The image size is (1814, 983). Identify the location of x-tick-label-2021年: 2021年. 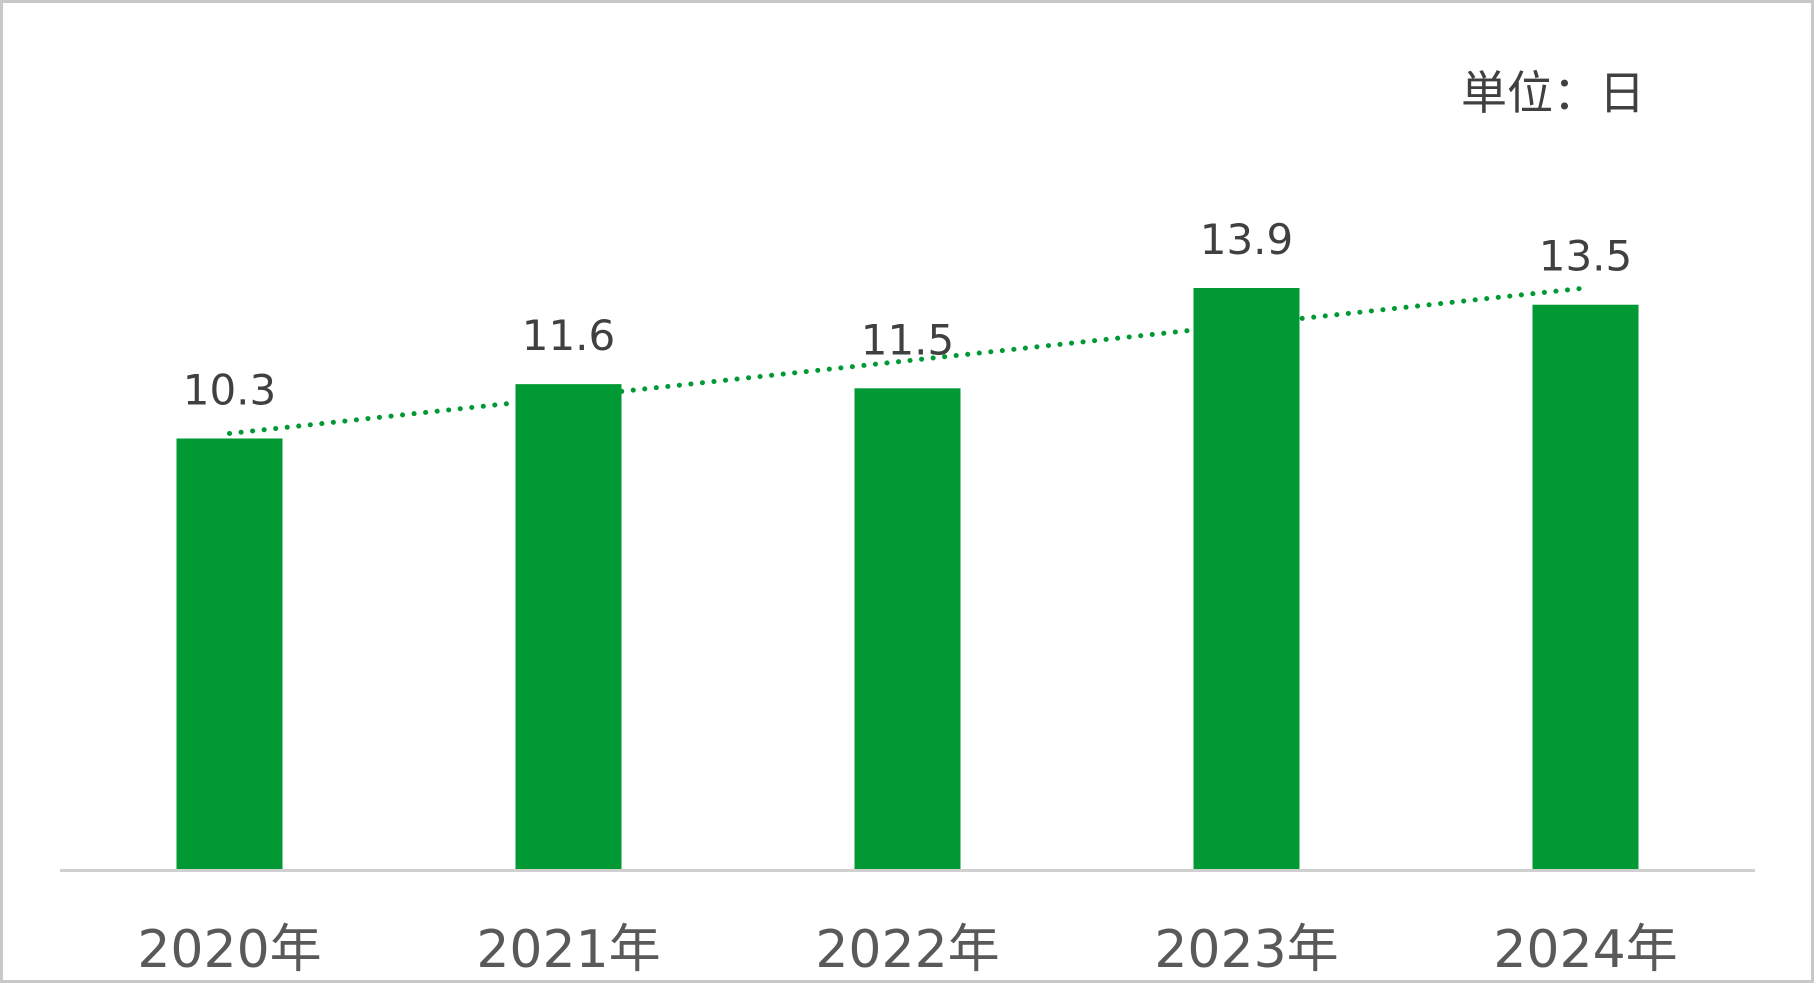
(568, 950).